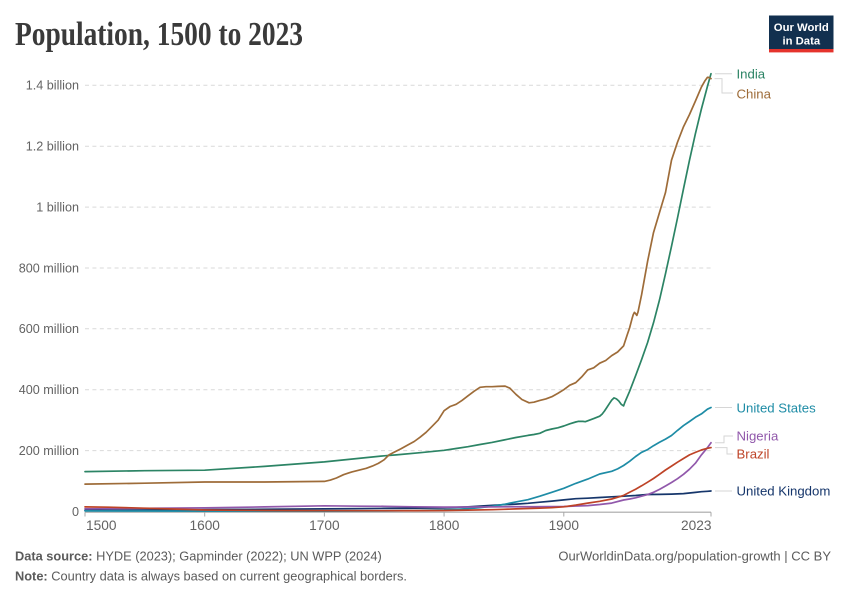 This screenshot has width=850, height=605. What do you see at coordinates (564, 525) in the screenshot?
I see `svg-text: 1900` at bounding box center [564, 525].